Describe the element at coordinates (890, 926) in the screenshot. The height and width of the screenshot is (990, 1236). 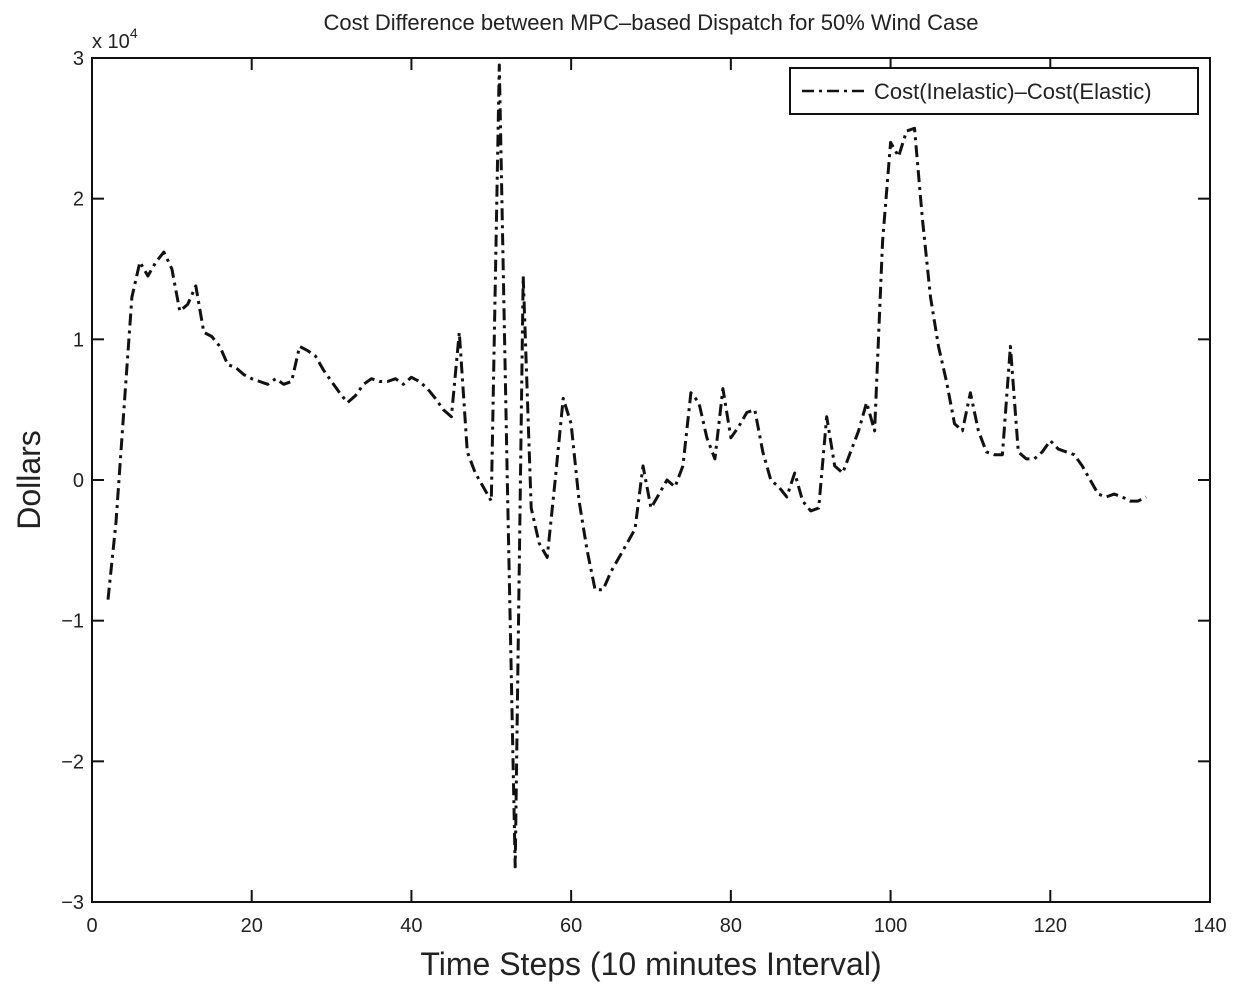
I see `x-tick-label: 100` at that location.